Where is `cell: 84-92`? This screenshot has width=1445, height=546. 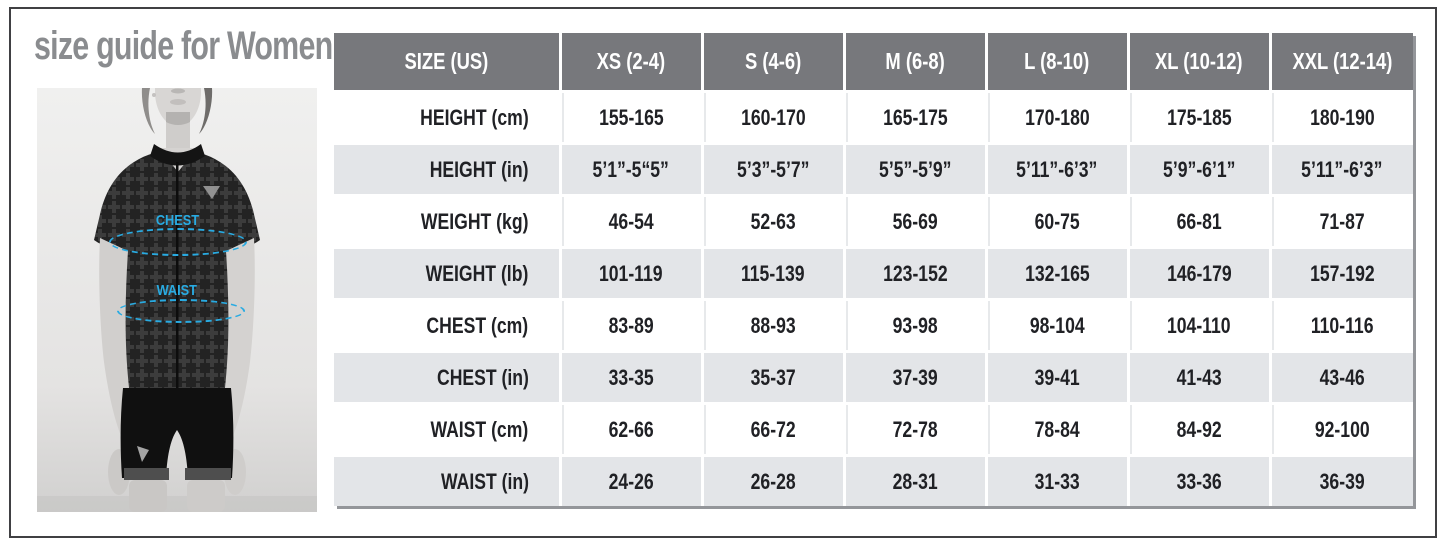 cell: 84-92 is located at coordinates (1198, 429).